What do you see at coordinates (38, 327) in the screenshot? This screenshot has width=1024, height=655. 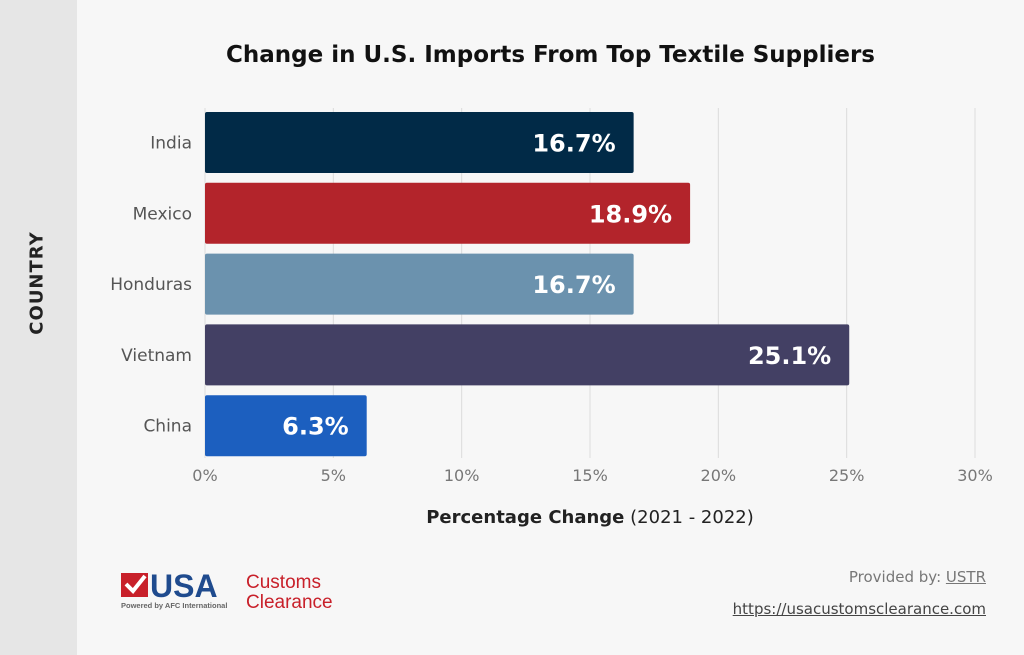 I see `left-strip` at bounding box center [38, 327].